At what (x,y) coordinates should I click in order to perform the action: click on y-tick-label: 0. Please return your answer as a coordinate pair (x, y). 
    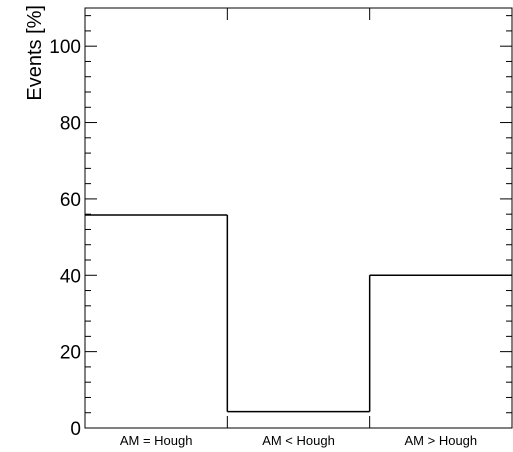
    Looking at the image, I should click on (75, 429).